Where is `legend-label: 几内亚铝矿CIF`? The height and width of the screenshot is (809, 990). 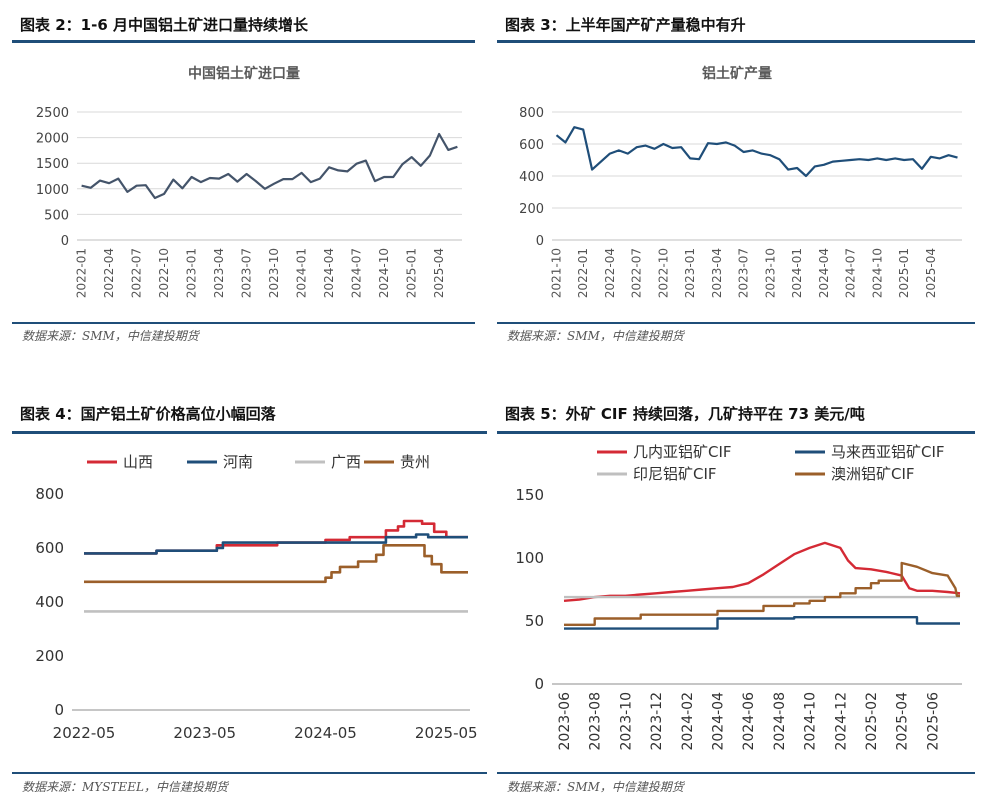
legend-label: 几内亚铝矿CIF is located at coordinates (682, 452).